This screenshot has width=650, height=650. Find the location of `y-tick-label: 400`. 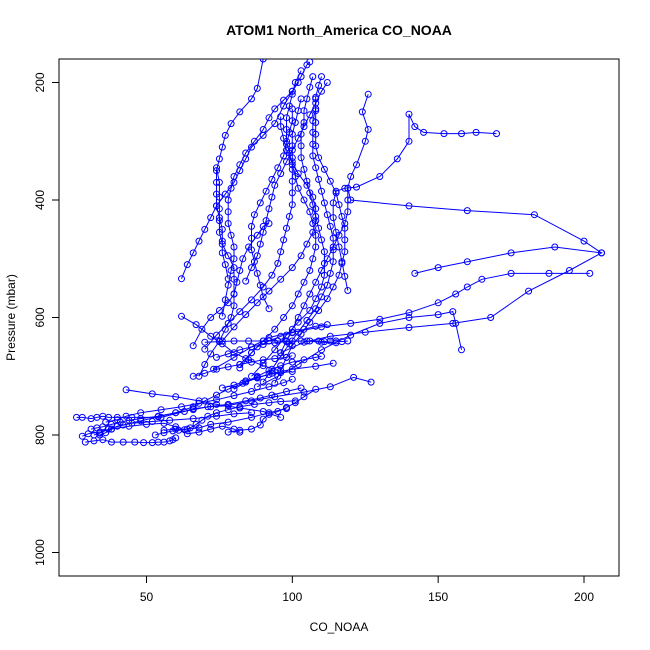

y-tick-label: 400 is located at coordinates (40, 200).